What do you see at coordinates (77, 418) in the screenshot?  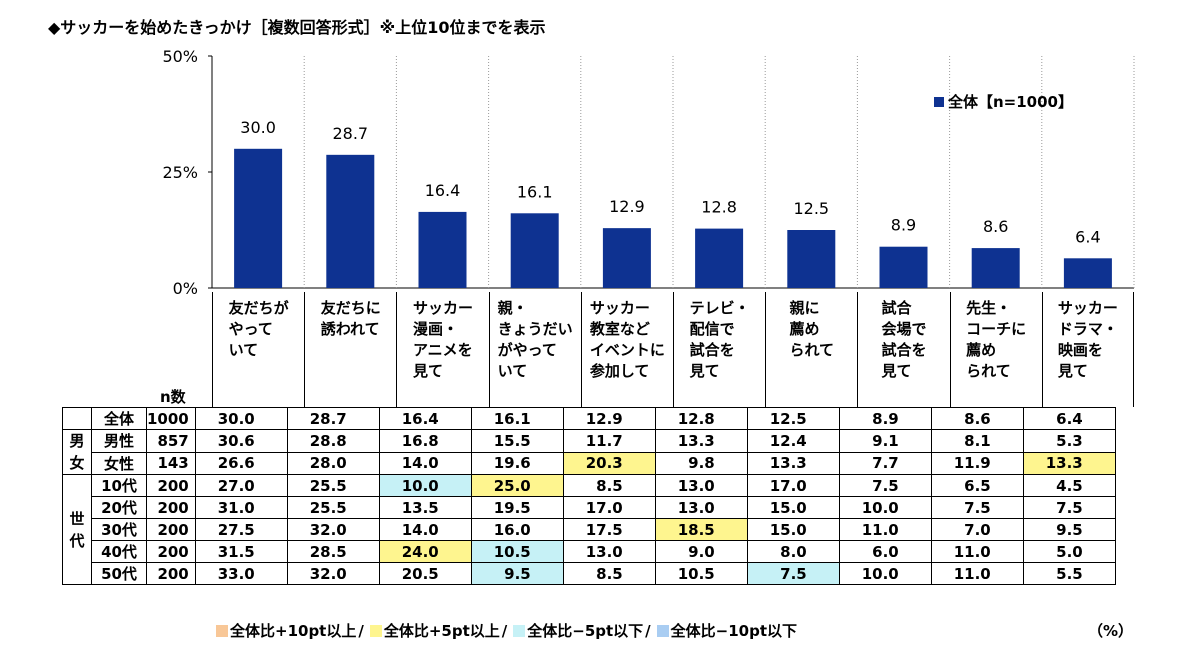 I see `group-cell` at bounding box center [77, 418].